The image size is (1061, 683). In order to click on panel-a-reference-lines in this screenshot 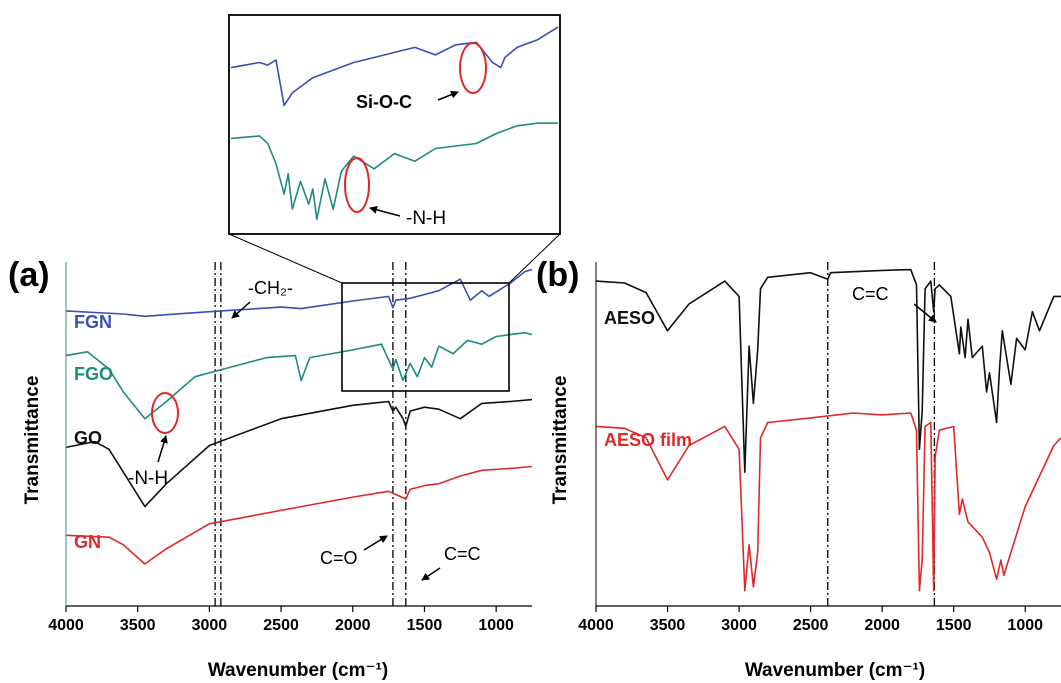, I will do `click(310, 434)`.